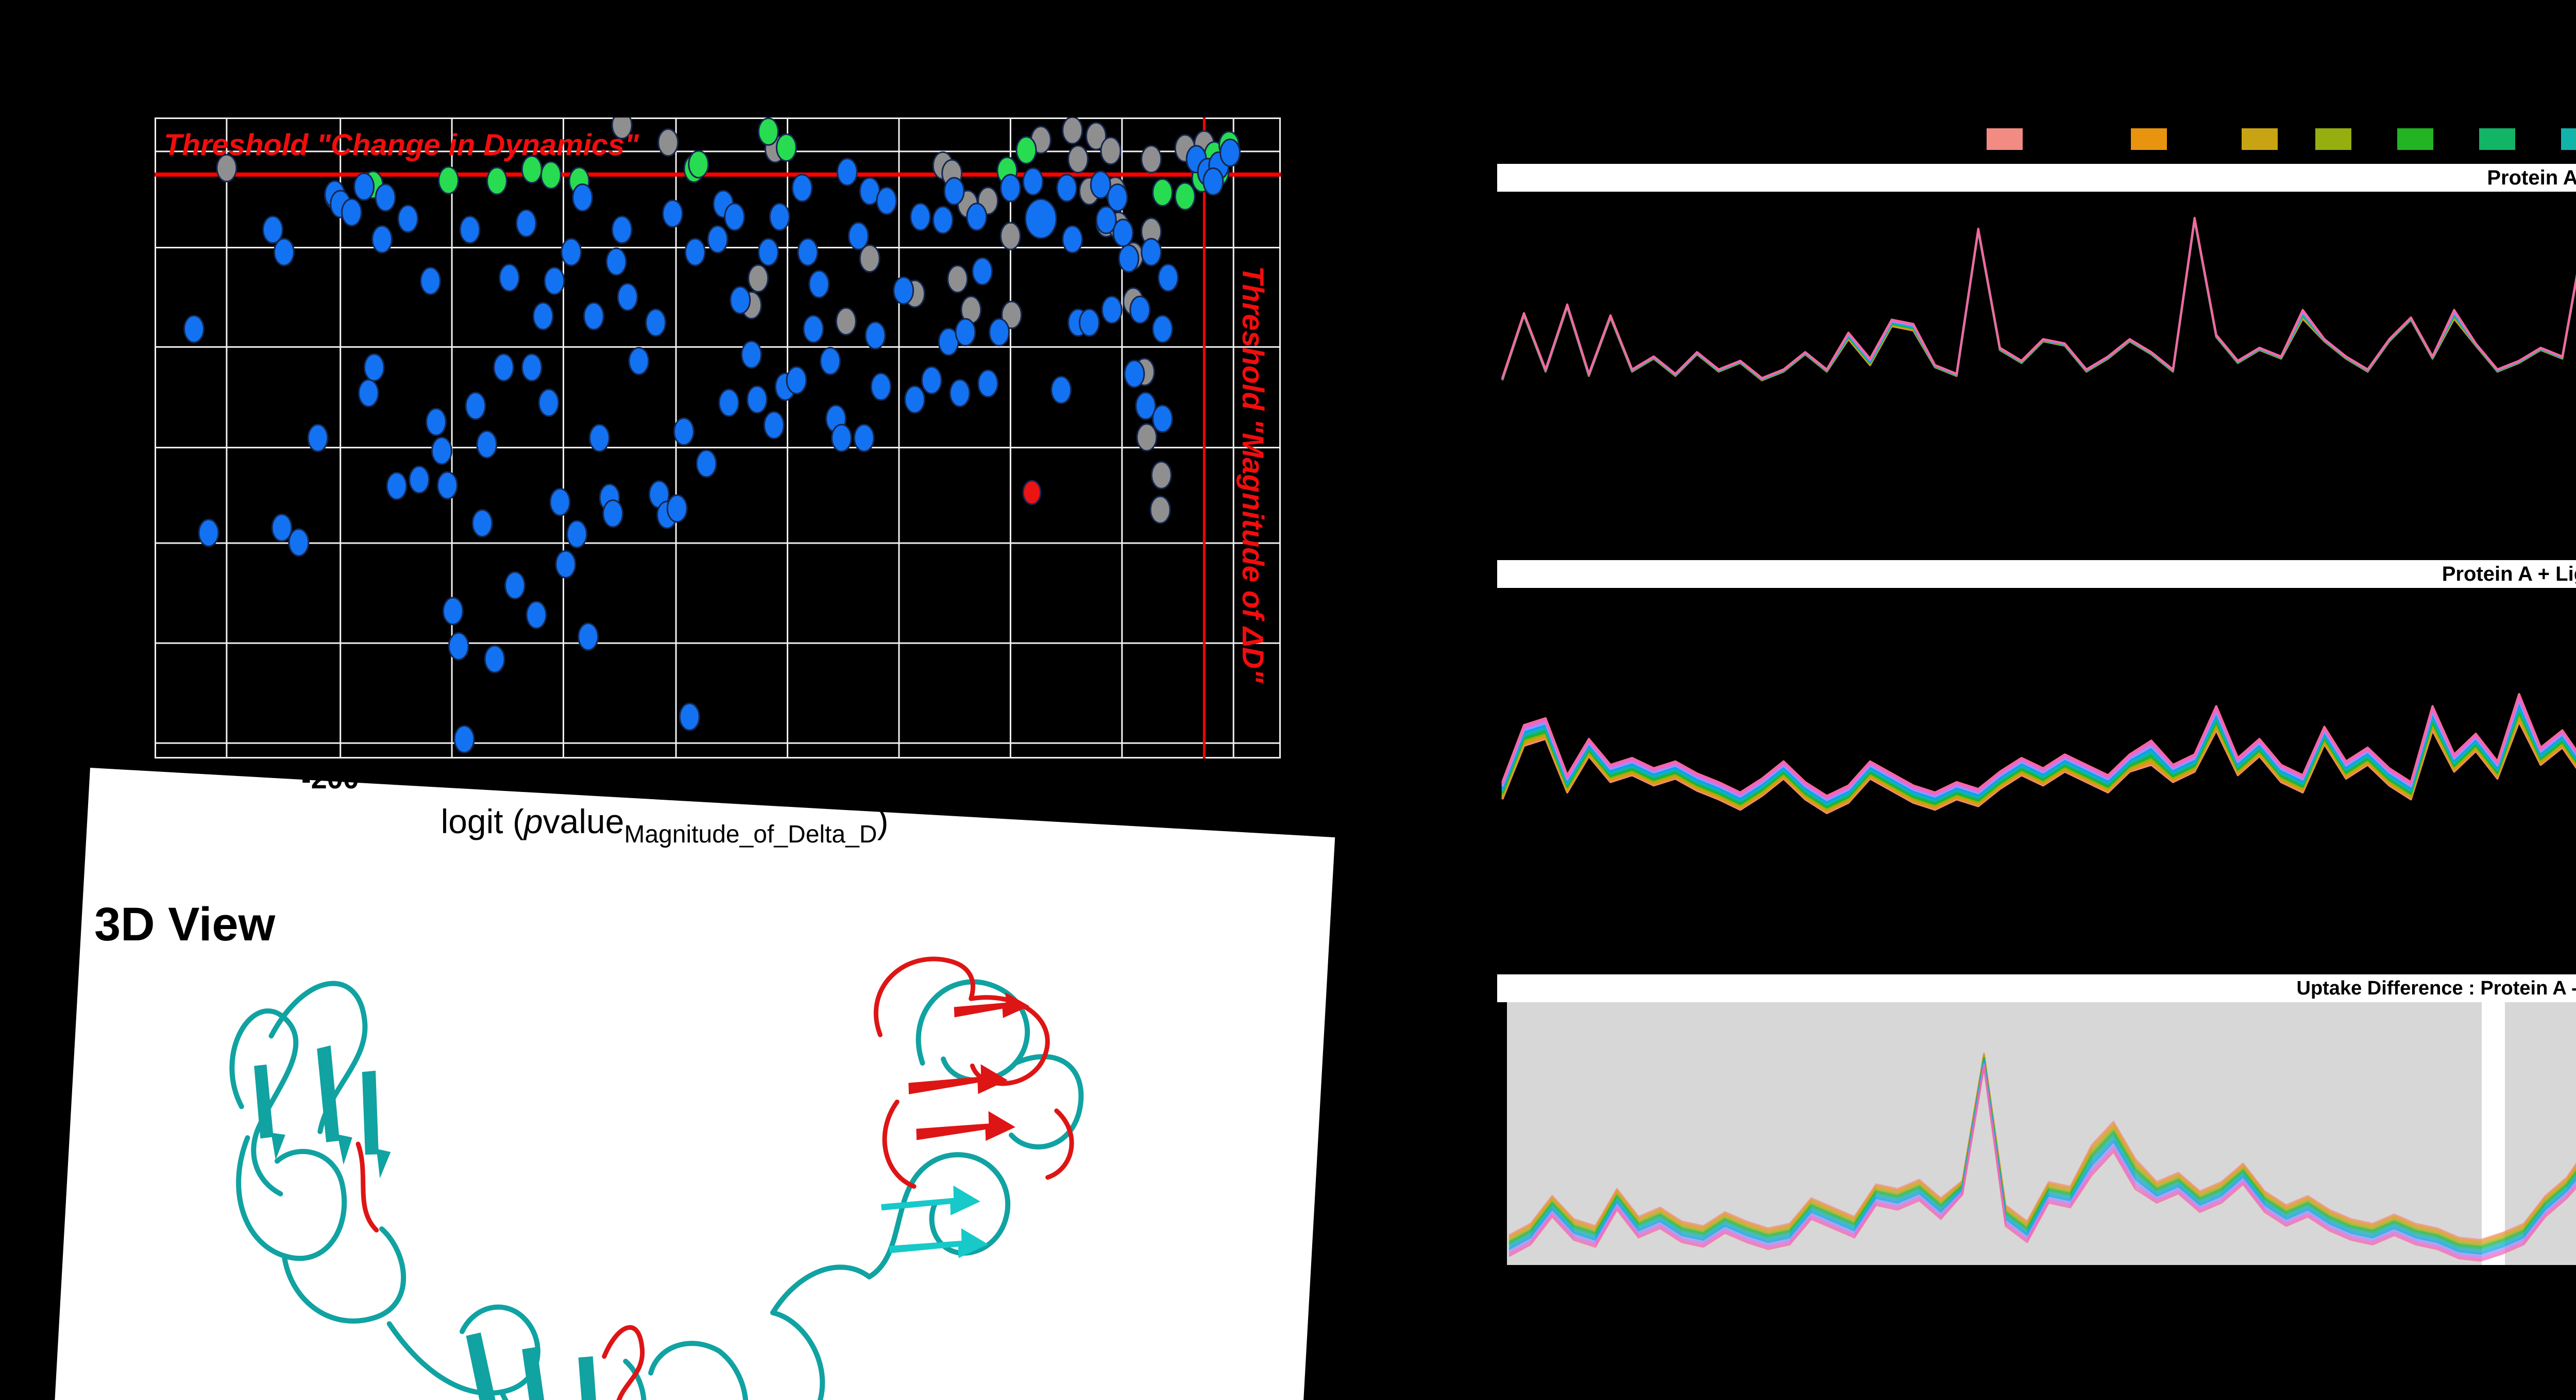  What do you see at coordinates (664, 825) in the screenshot?
I see `volcano-xaxis-label: logit (pvalueMagnitude_of_Delta_D)` at bounding box center [664, 825].